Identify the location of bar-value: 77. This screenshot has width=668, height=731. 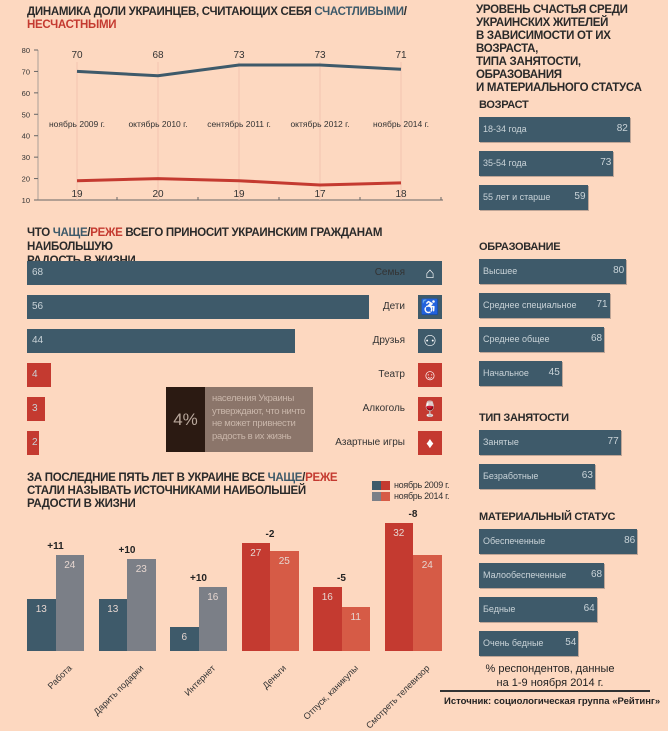
(613, 441).